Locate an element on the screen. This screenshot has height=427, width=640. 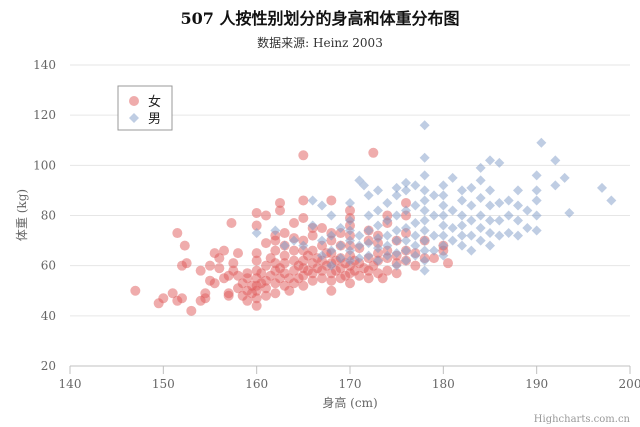
credits-link: Highcharts.com.cn is located at coordinates (582, 419).